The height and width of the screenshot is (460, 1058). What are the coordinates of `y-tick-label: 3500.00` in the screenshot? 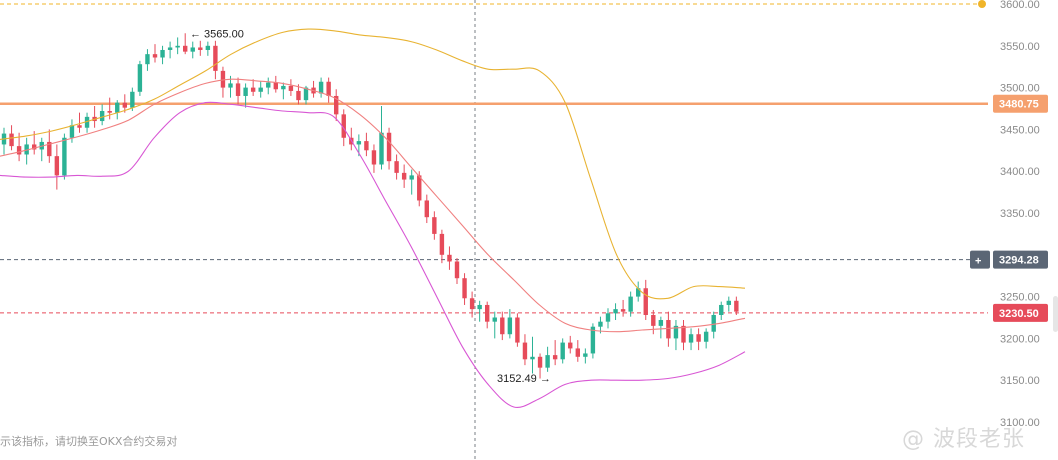 It's located at (1020, 89).